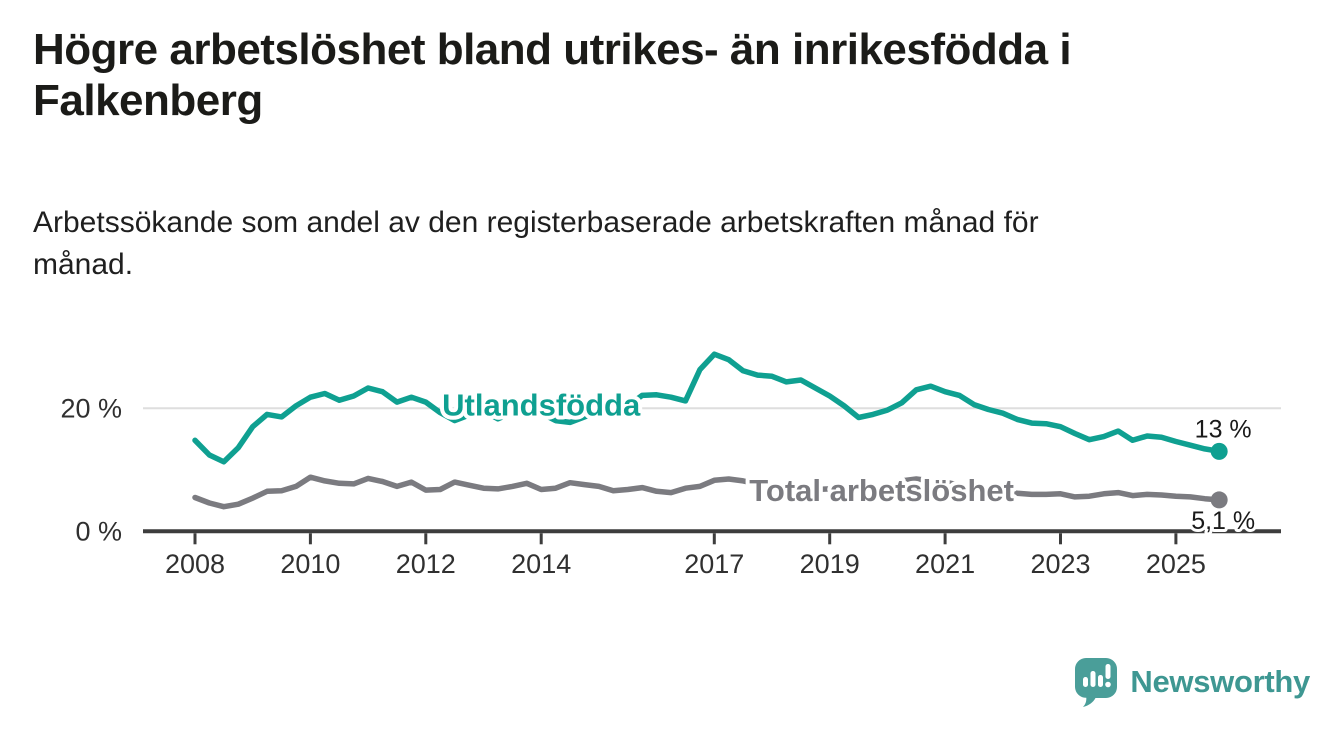 Image resolution: width=1340 pixels, height=734 pixels. I want to click on series-line-utlandsfodda, so click(707, 408).